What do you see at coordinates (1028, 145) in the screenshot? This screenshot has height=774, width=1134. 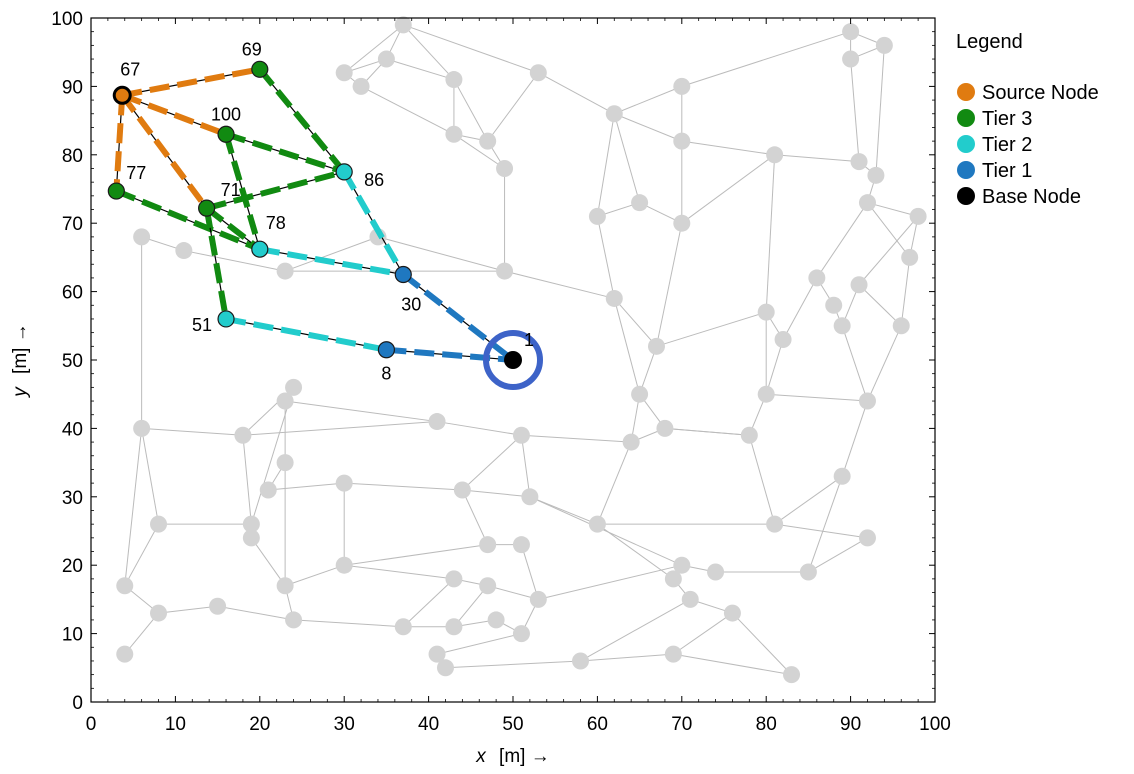 I see `legend-entries: Source Node Tier 3 Tier 2 Tier 1 Base Node` at bounding box center [1028, 145].